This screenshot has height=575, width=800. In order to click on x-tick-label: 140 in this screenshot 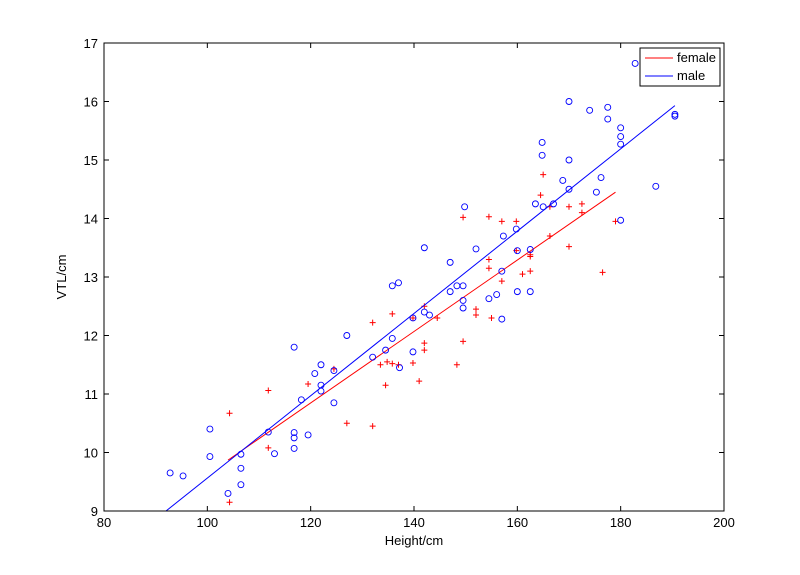, I will do `click(414, 522)`.